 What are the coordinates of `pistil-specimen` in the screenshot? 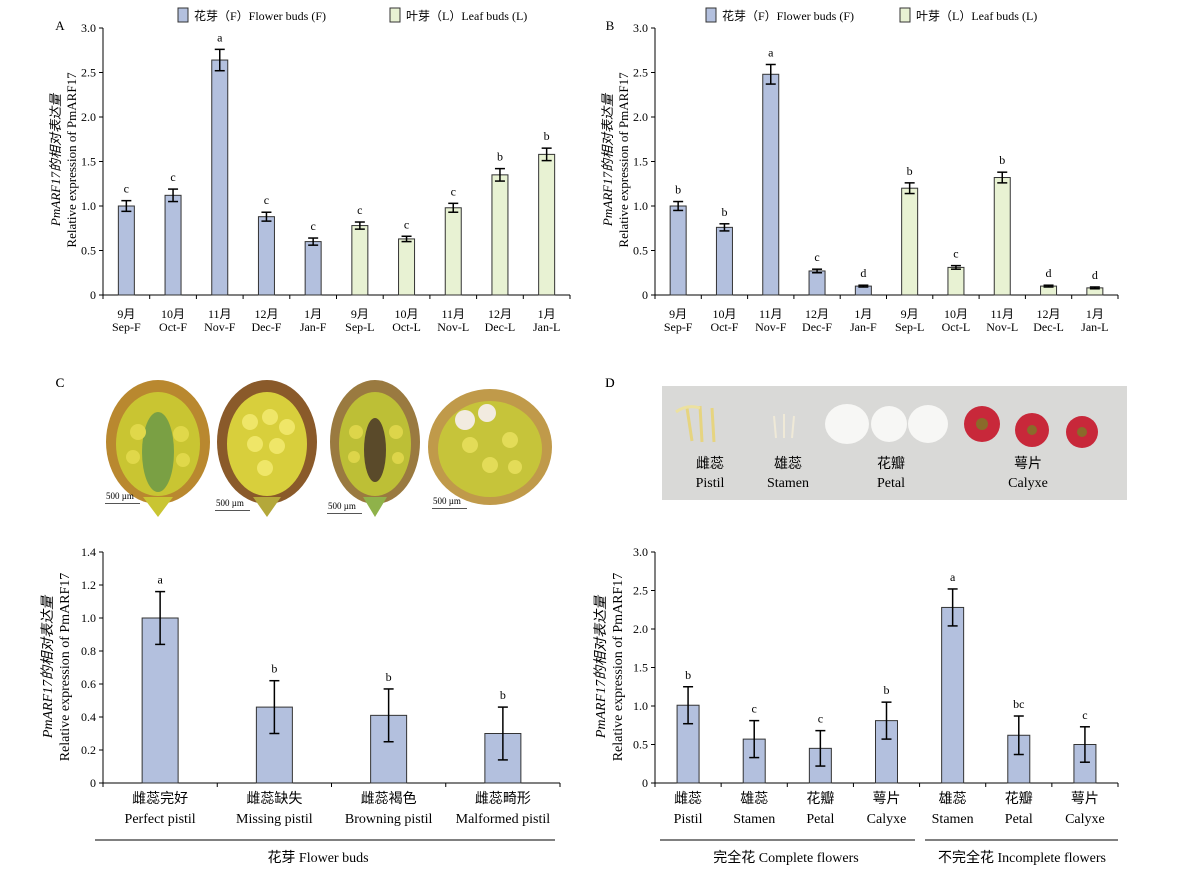 It's located at (695, 424).